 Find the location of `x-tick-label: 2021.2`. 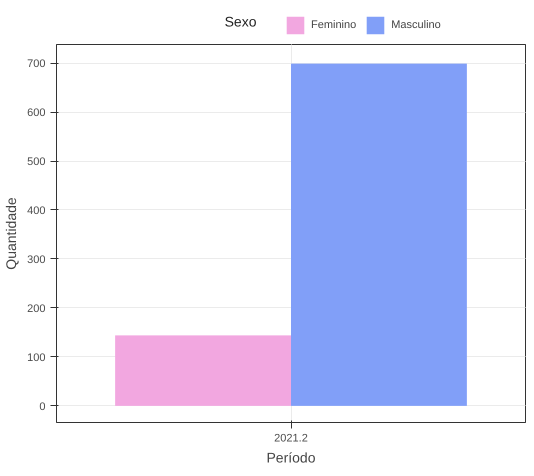

x-tick-label: 2021.2 is located at coordinates (291, 438).